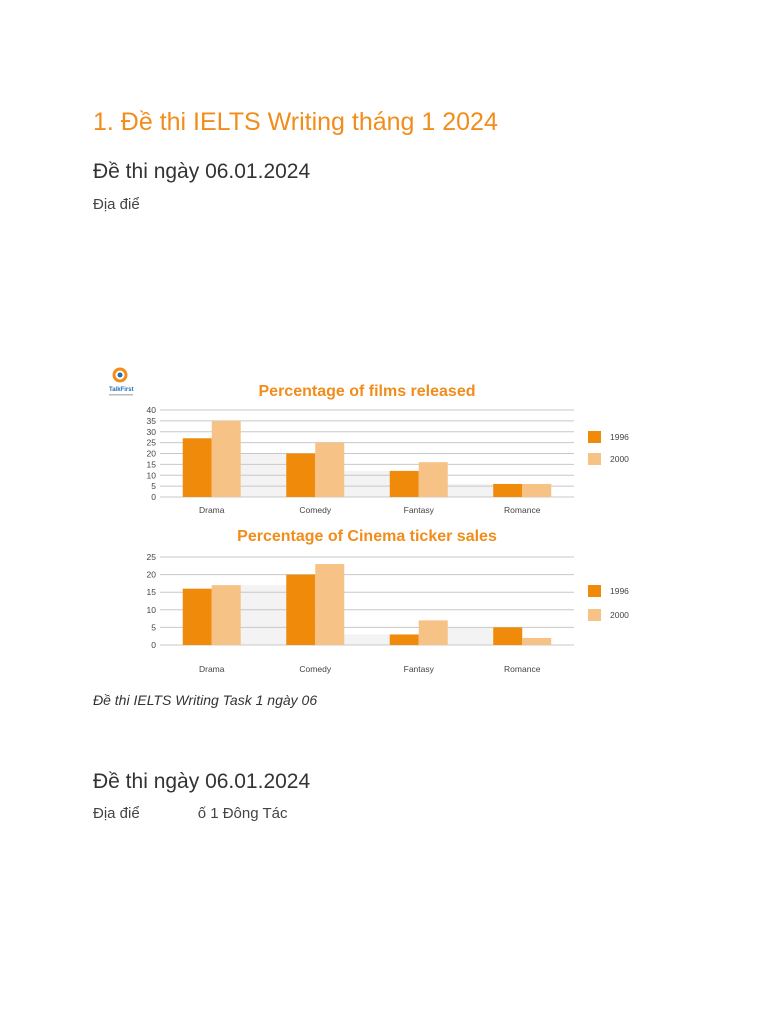 Image resolution: width=768 pixels, height=1024 pixels. I want to click on chart-title: Percentage of Cinema ticker sales, so click(367, 536).